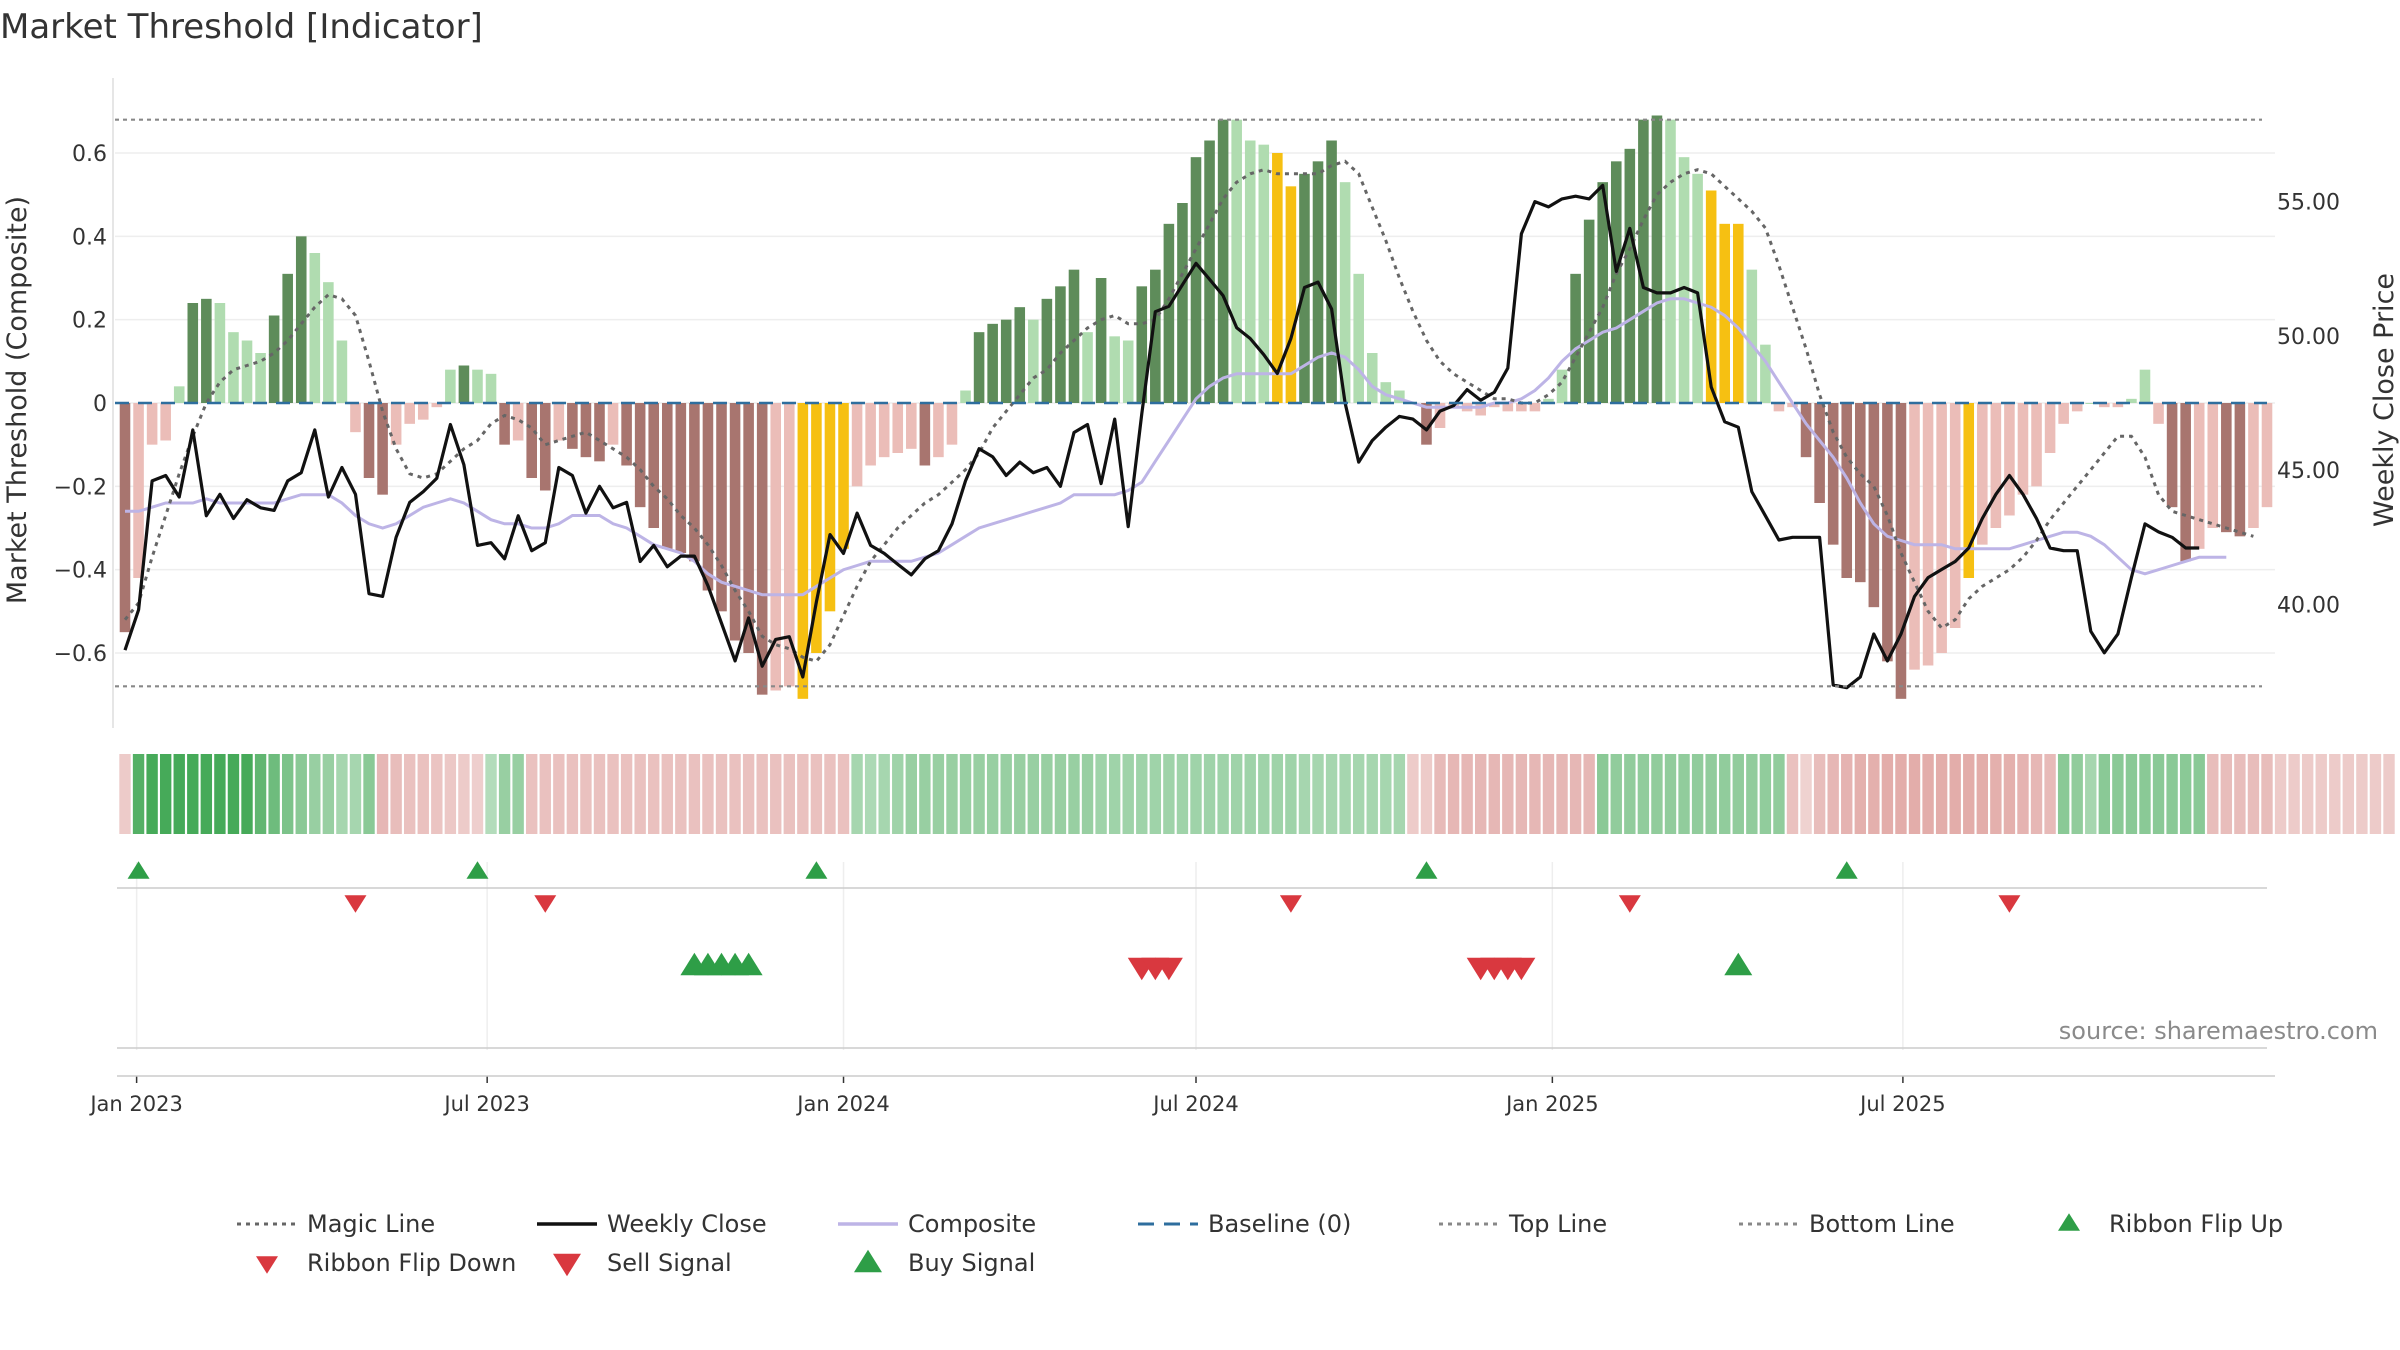 The image size is (2400, 1350). I want to click on ribbon-flip-down-marker, so click(545, 904).